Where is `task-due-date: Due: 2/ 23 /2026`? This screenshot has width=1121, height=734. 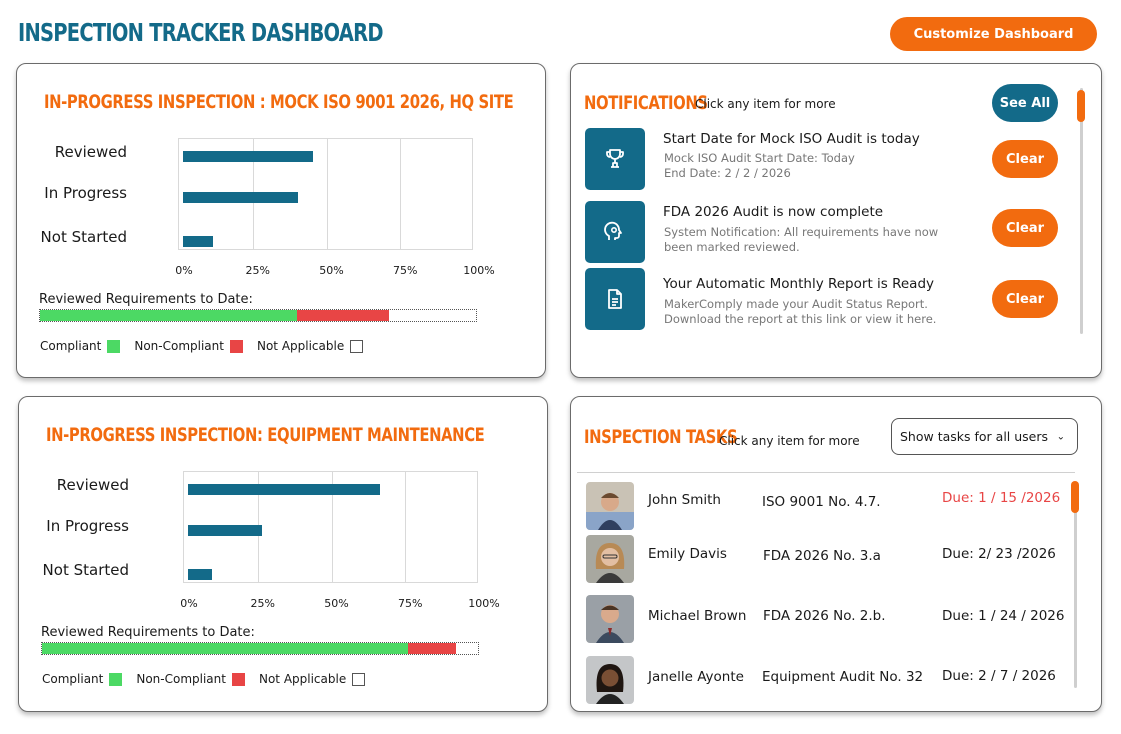 task-due-date: Due: 2/ 23 /2026 is located at coordinates (999, 554).